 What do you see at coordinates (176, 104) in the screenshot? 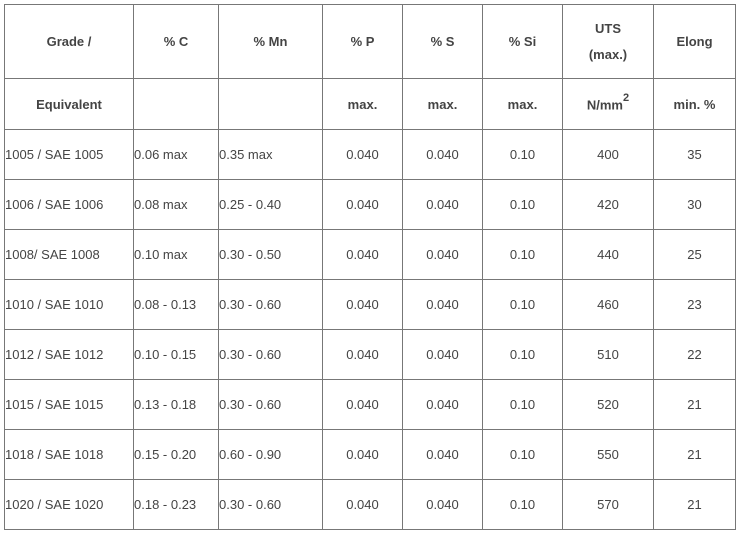
I see `header-carbon-unit` at bounding box center [176, 104].